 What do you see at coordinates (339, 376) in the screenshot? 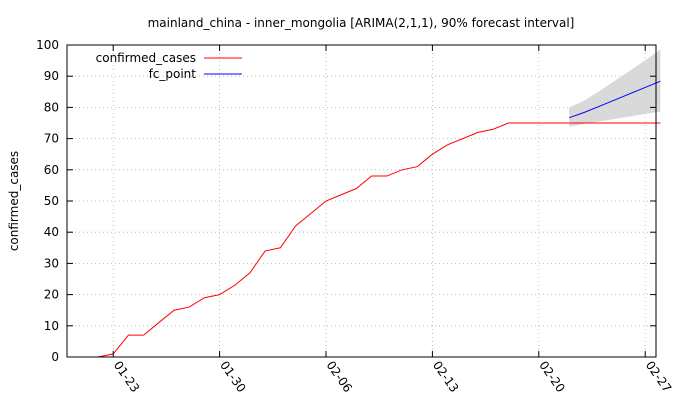
I see `x-tick-label: 02-06` at bounding box center [339, 376].